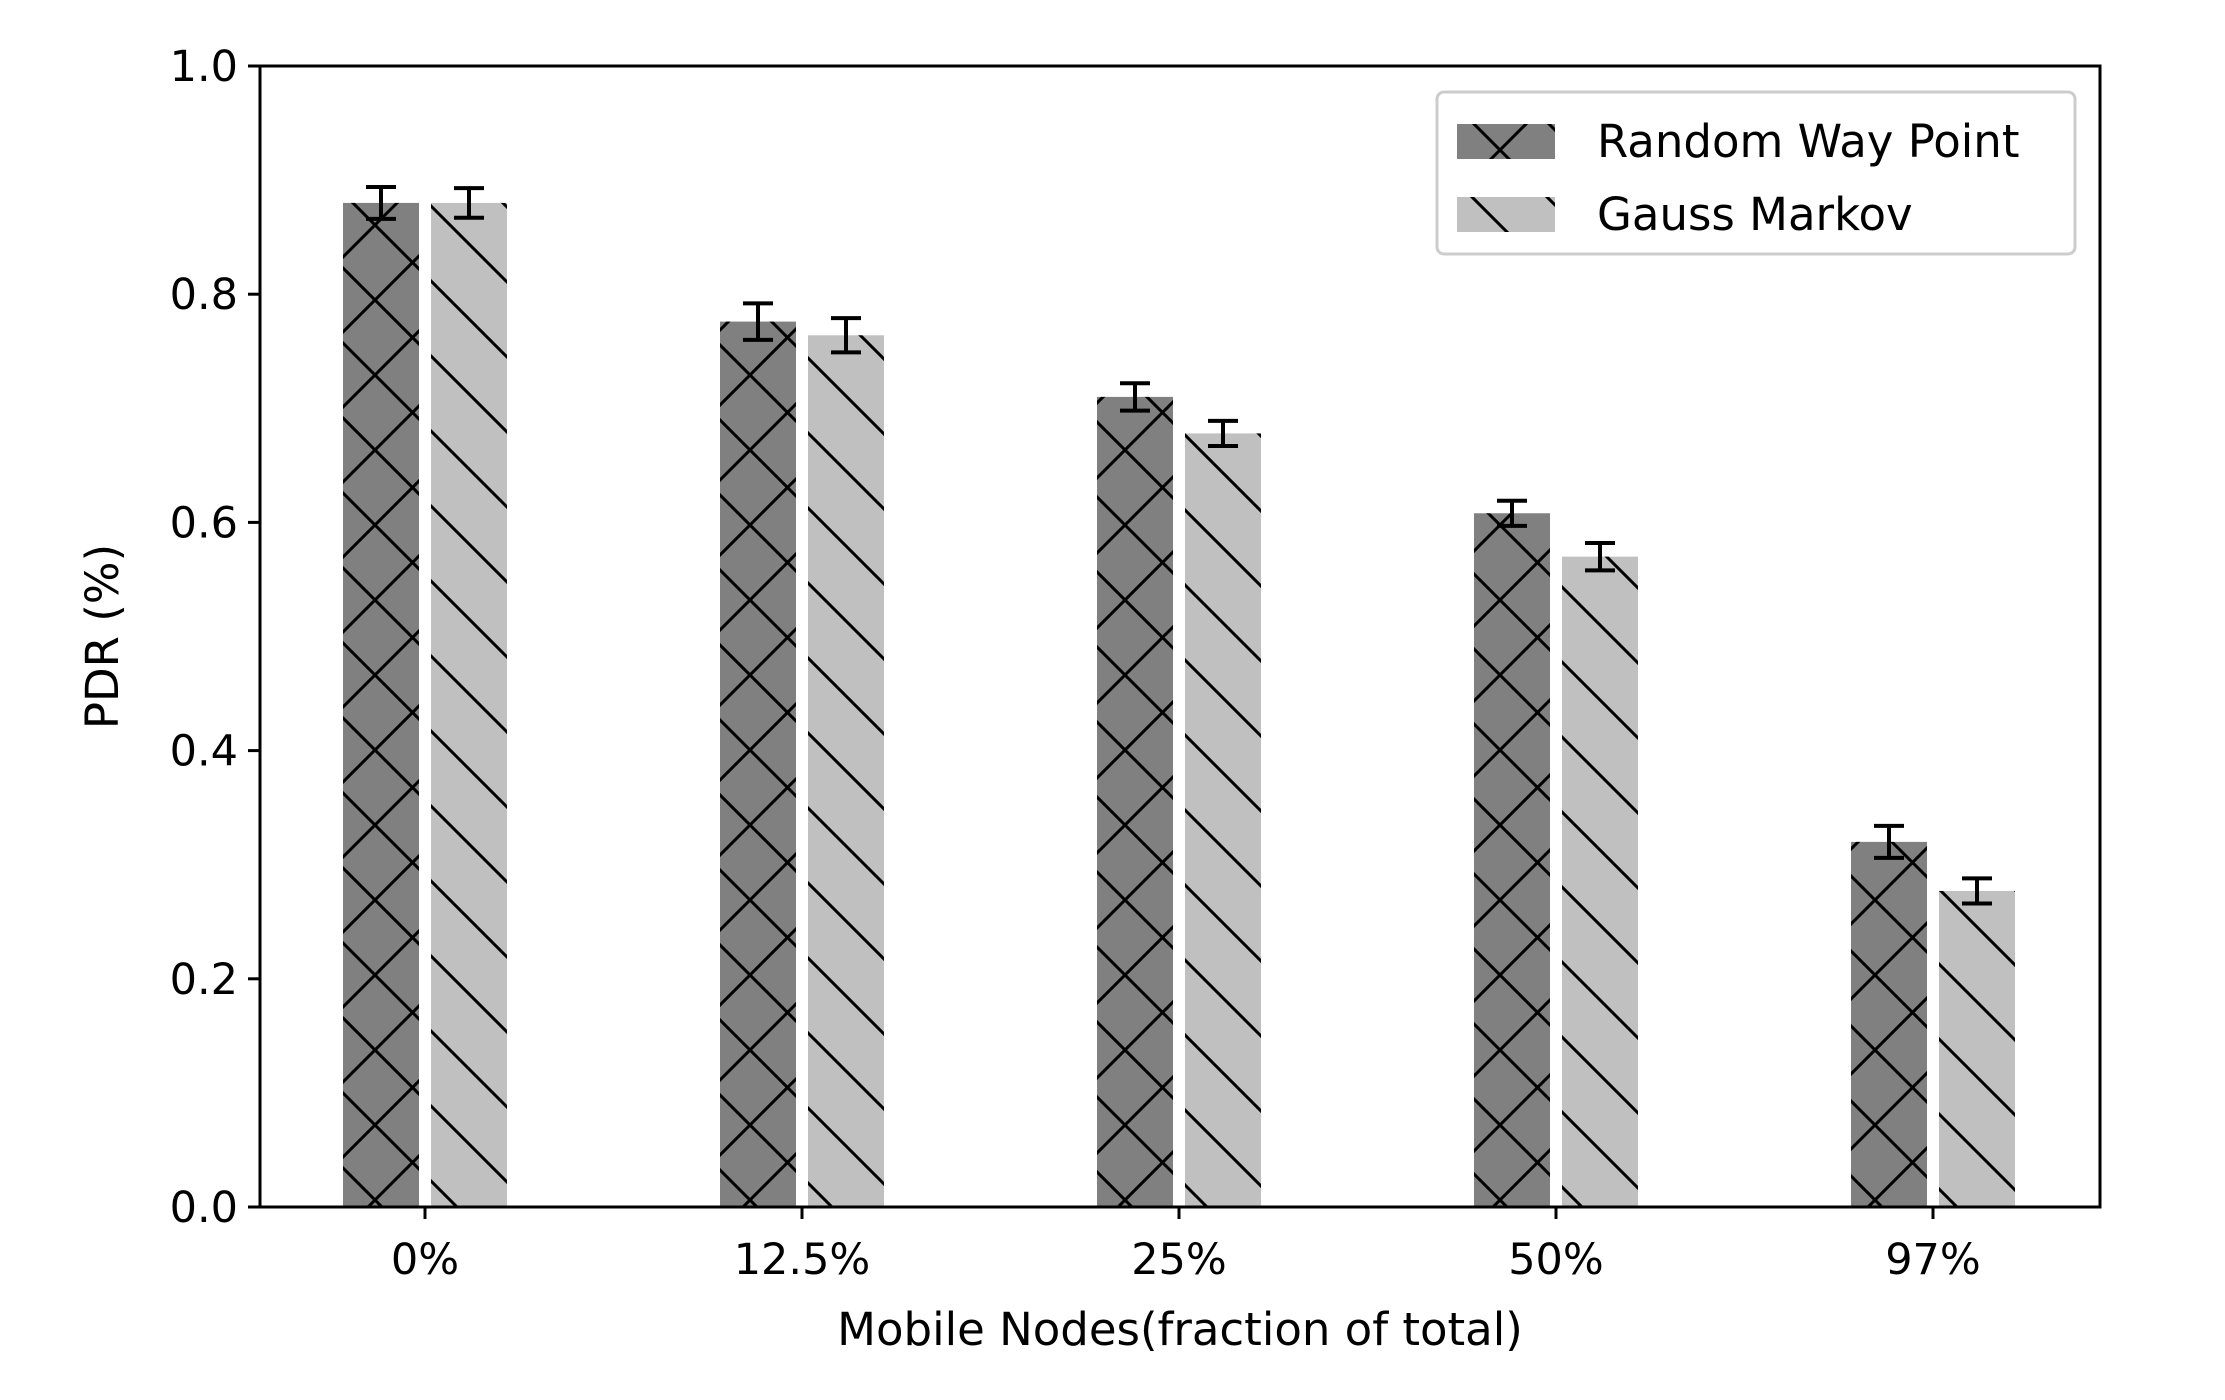  What do you see at coordinates (1738, 178) in the screenshot?
I see `legend-items: Random Way Point Gauss Markov` at bounding box center [1738, 178].